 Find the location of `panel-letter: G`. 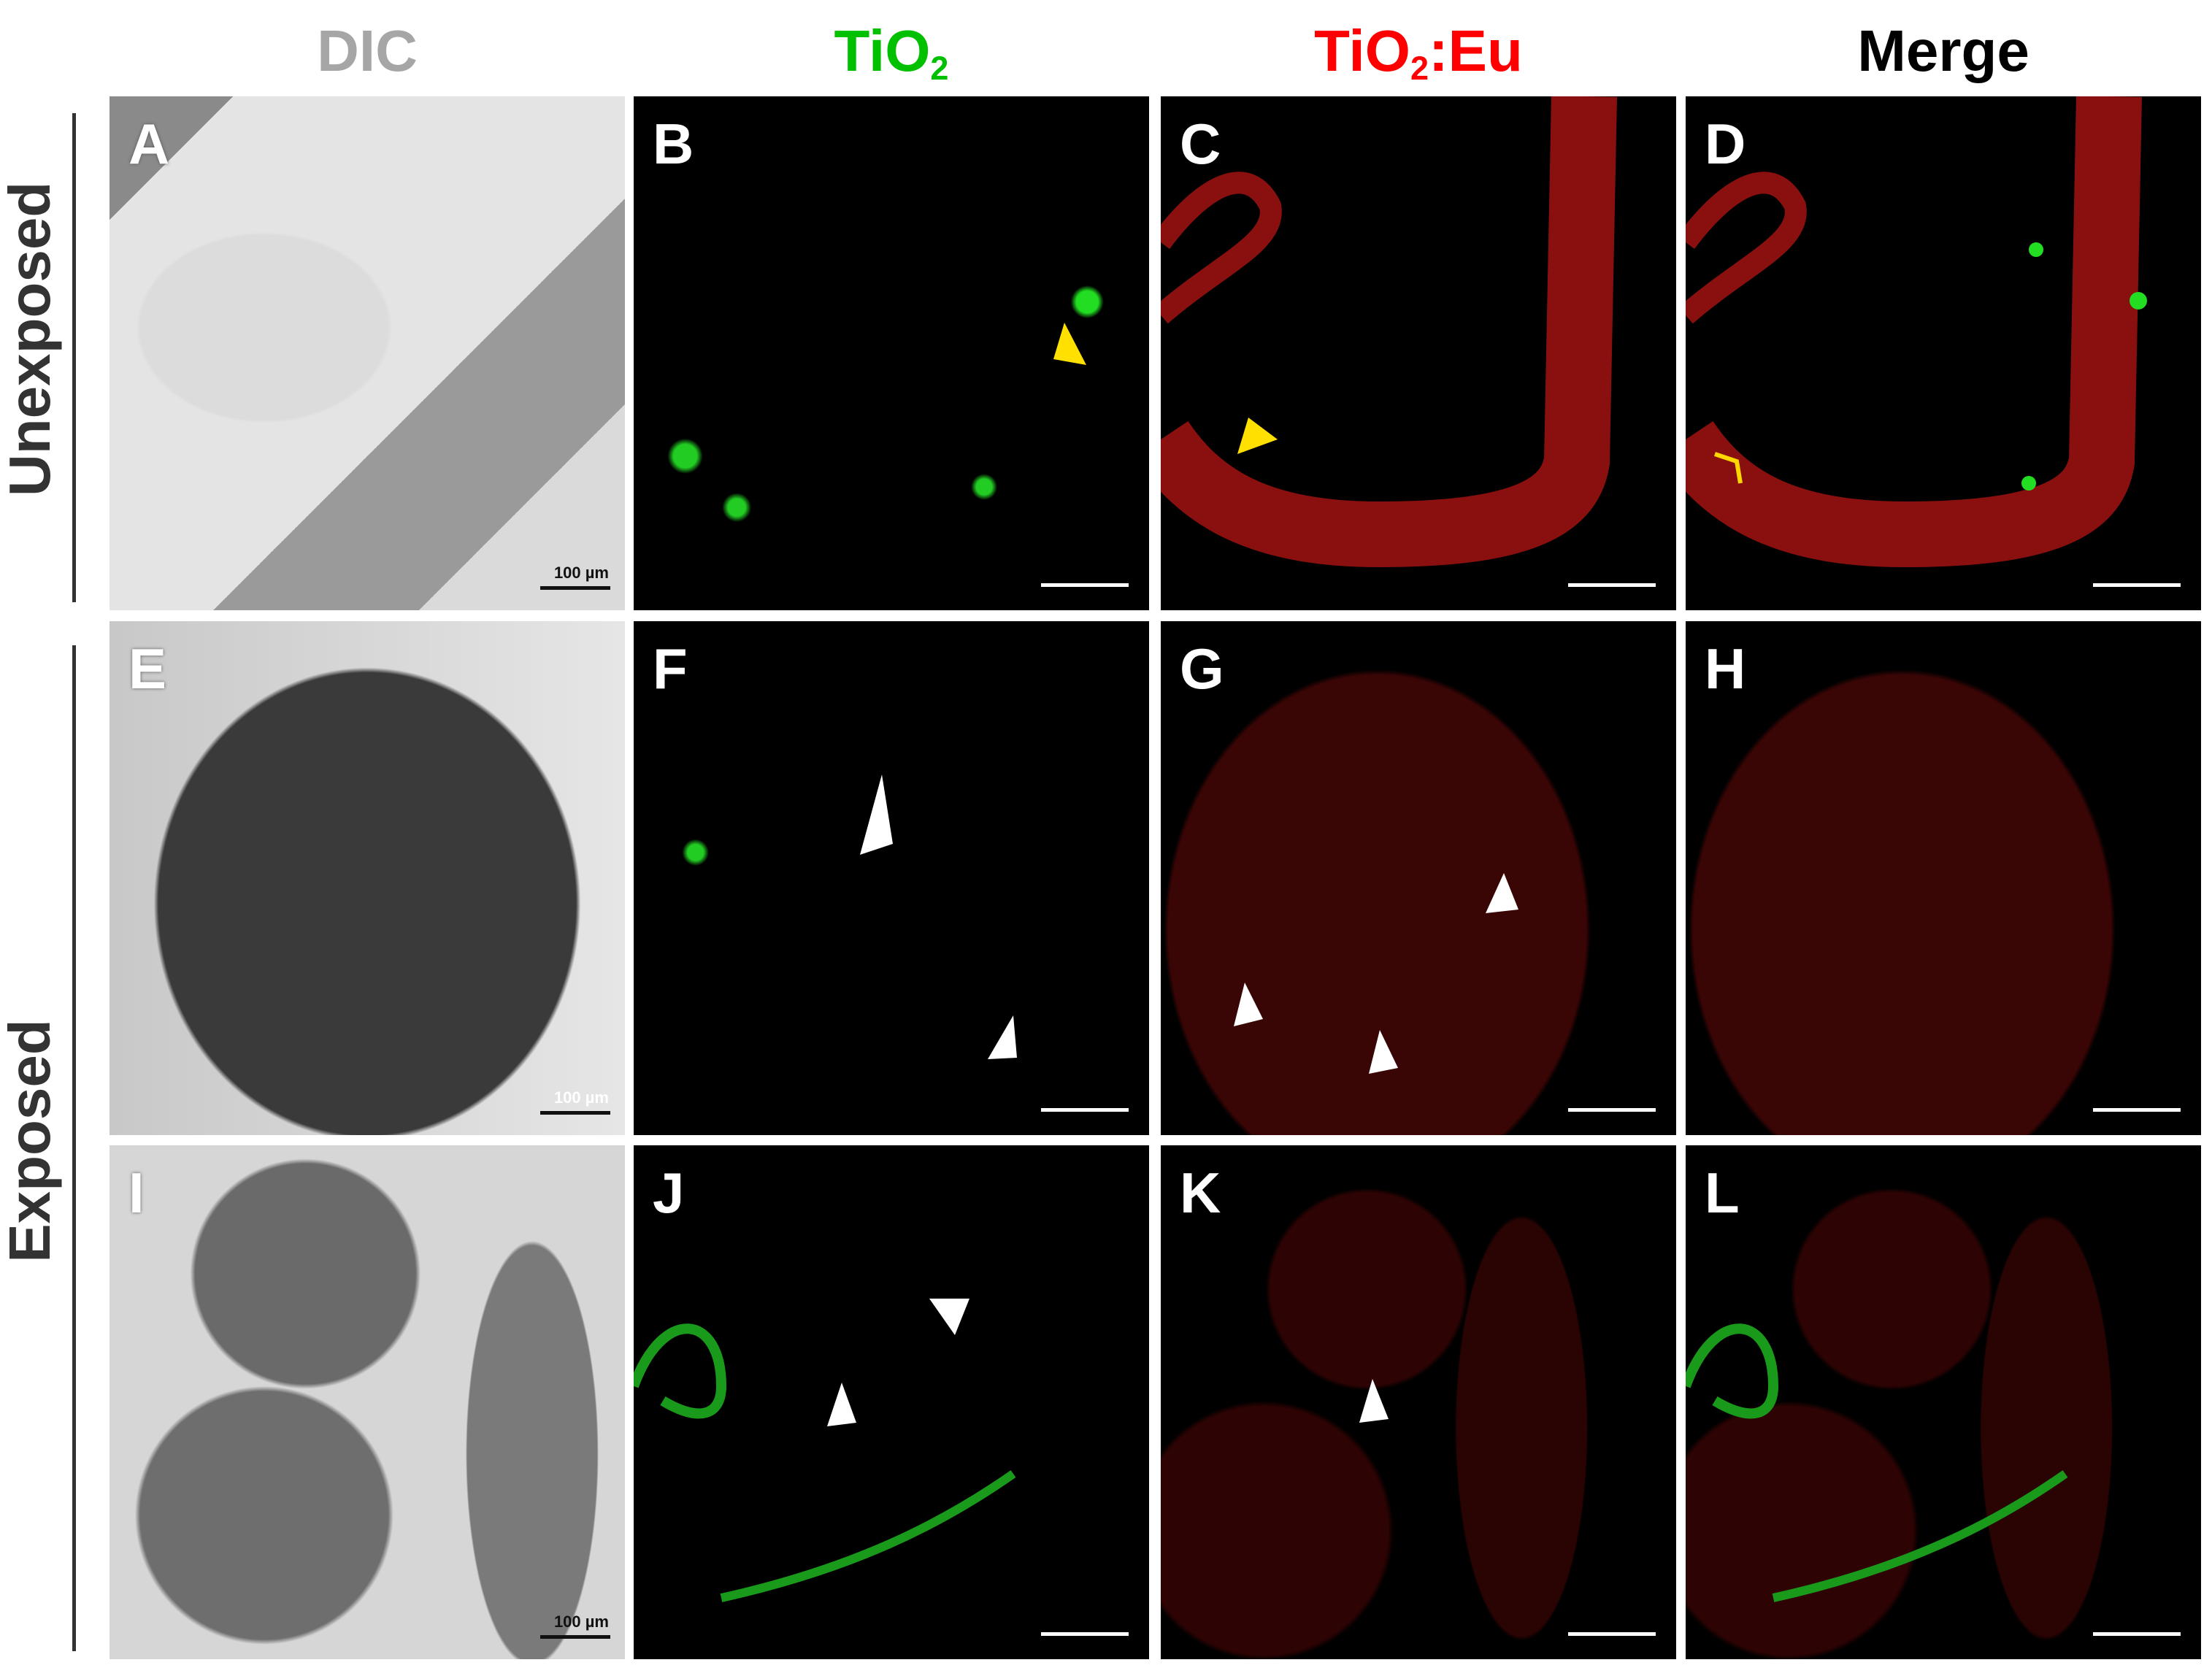

panel-letter: G is located at coordinates (1202, 669).